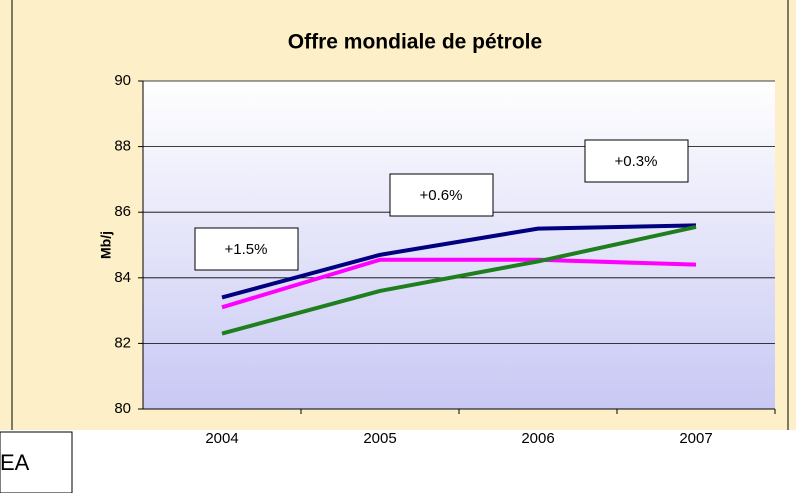 Image resolution: width=796 pixels, height=498 pixels. What do you see at coordinates (122, 408) in the screenshot?
I see `y-tick-label: 80` at bounding box center [122, 408].